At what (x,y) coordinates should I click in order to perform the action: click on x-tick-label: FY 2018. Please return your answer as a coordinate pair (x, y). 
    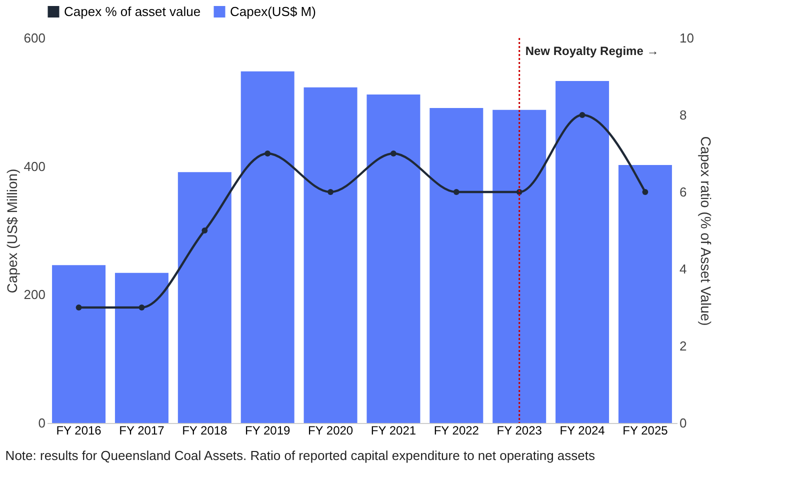
    Looking at the image, I should click on (205, 431).